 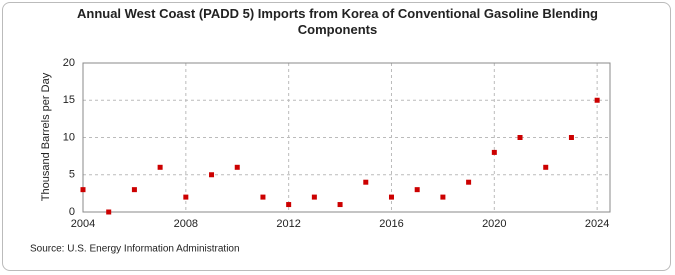 I want to click on x-tick-label: 2020, so click(x=494, y=224).